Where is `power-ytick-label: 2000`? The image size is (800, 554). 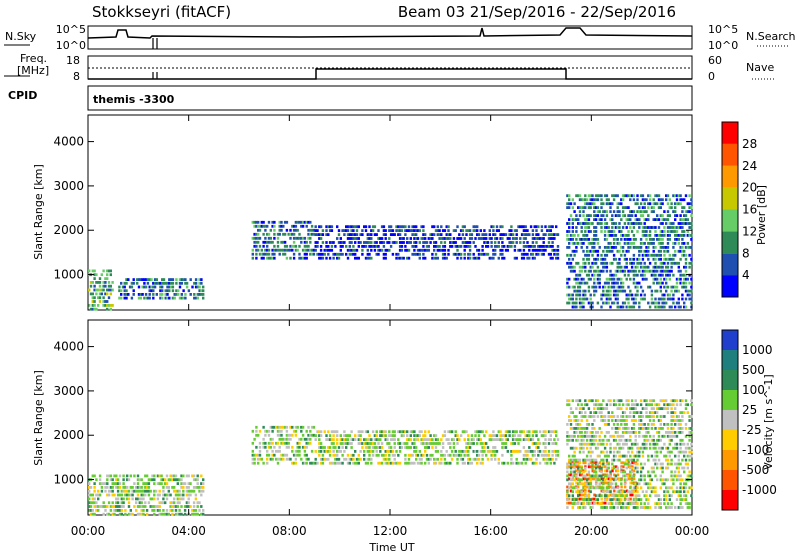 power-ytick-label: 2000 is located at coordinates (68, 230).